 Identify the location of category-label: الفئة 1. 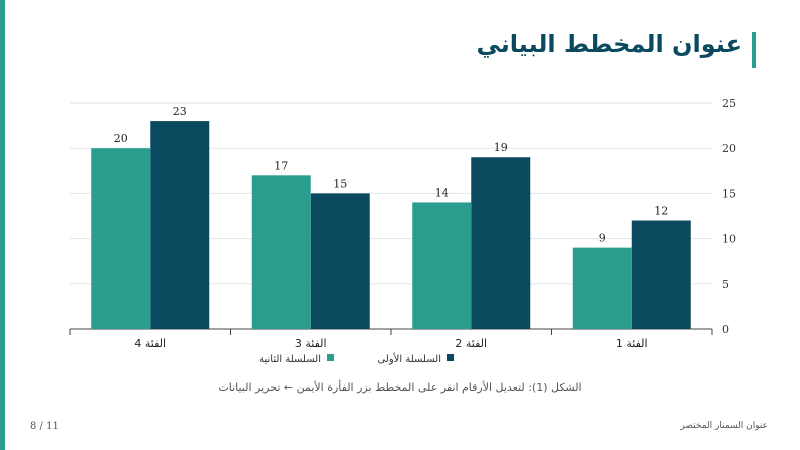
(632, 343).